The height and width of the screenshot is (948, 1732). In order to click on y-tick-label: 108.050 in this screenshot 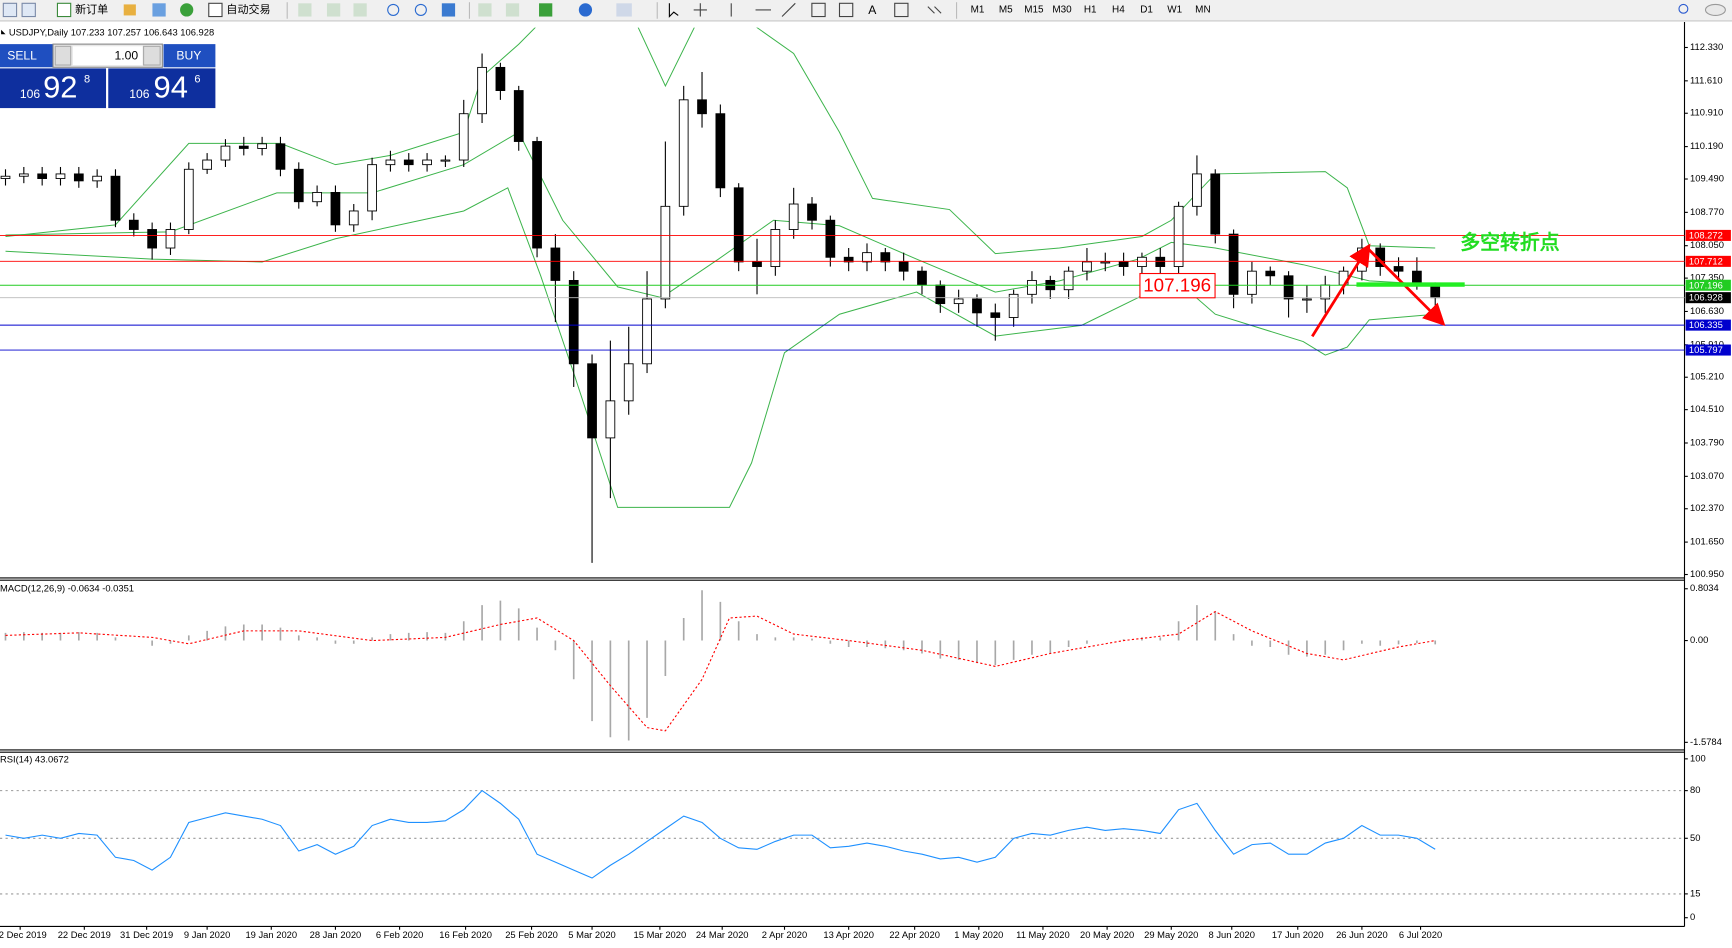, I will do `click(1707, 245)`.